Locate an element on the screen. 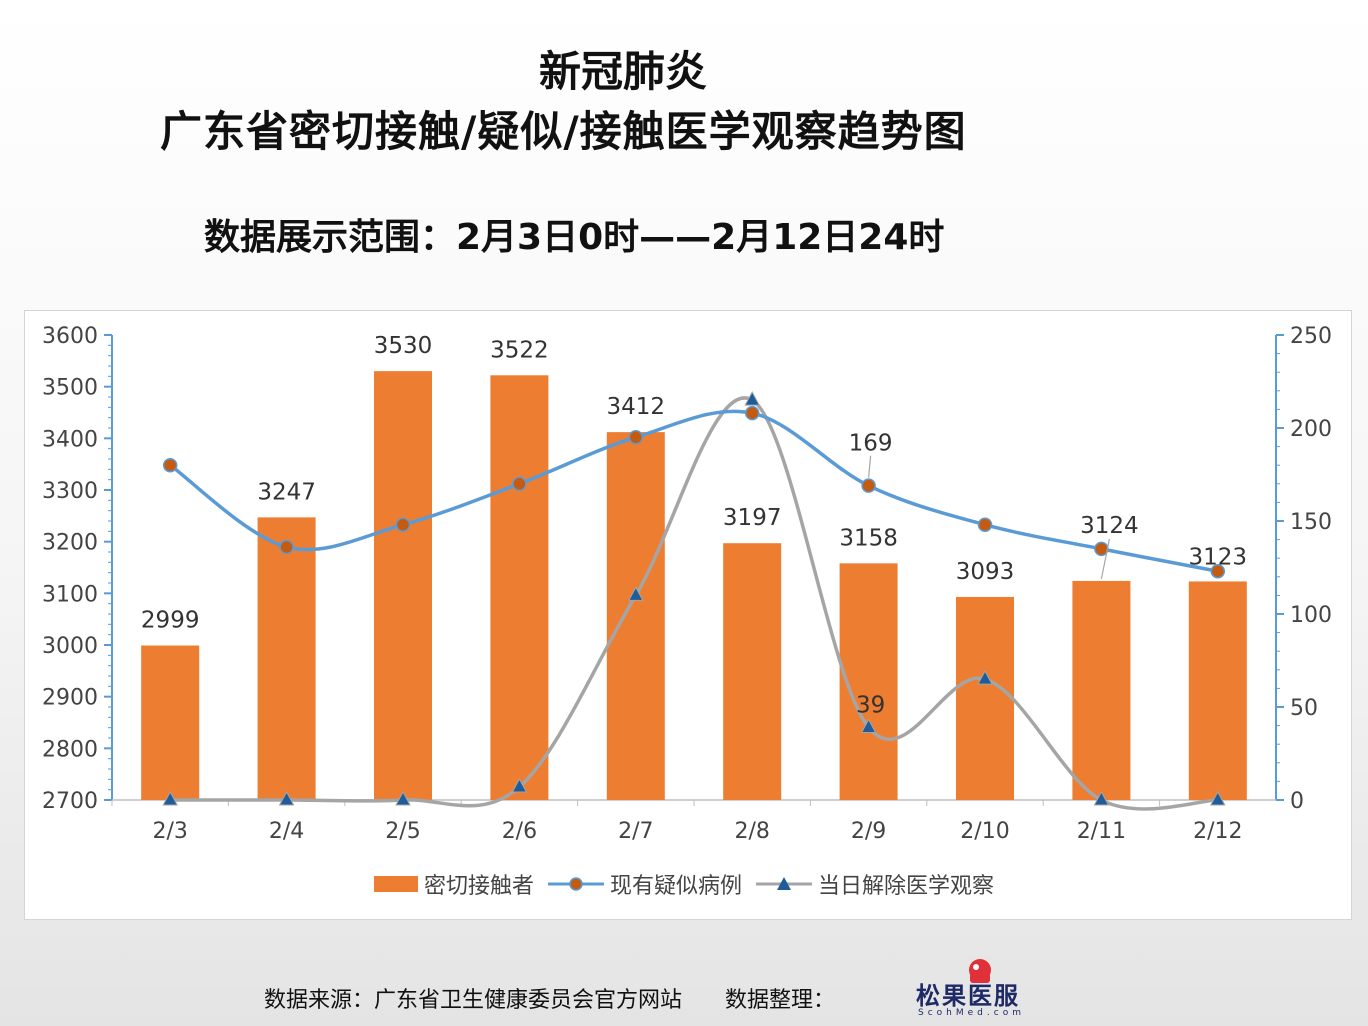 This screenshot has height=1026, width=1368. bar-data-label: 3247 is located at coordinates (286, 492).